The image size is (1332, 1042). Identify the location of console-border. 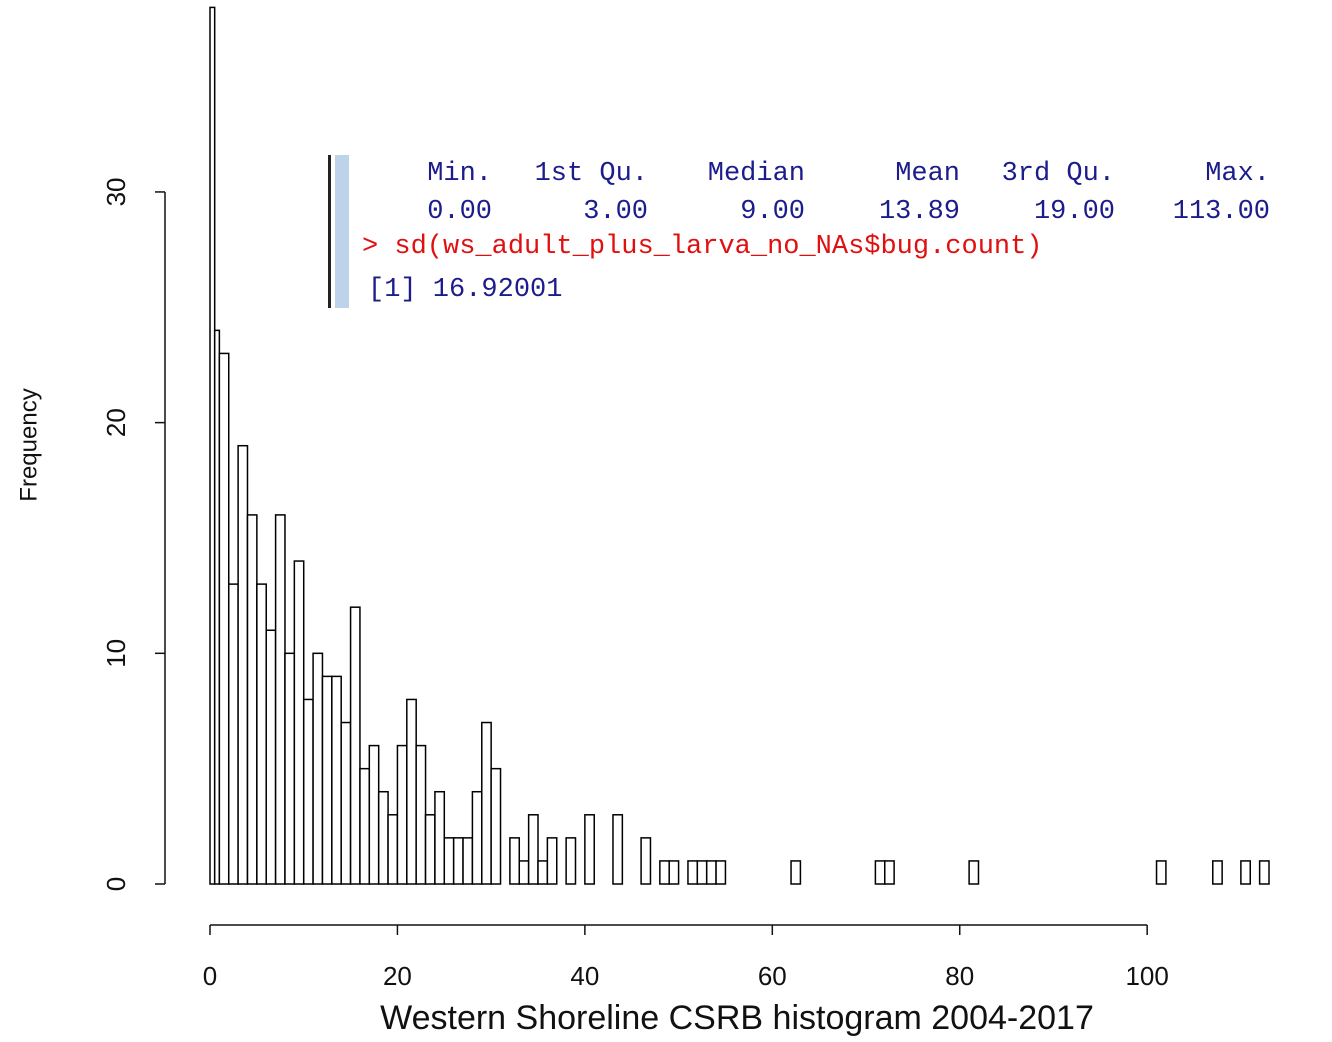
(329, 231).